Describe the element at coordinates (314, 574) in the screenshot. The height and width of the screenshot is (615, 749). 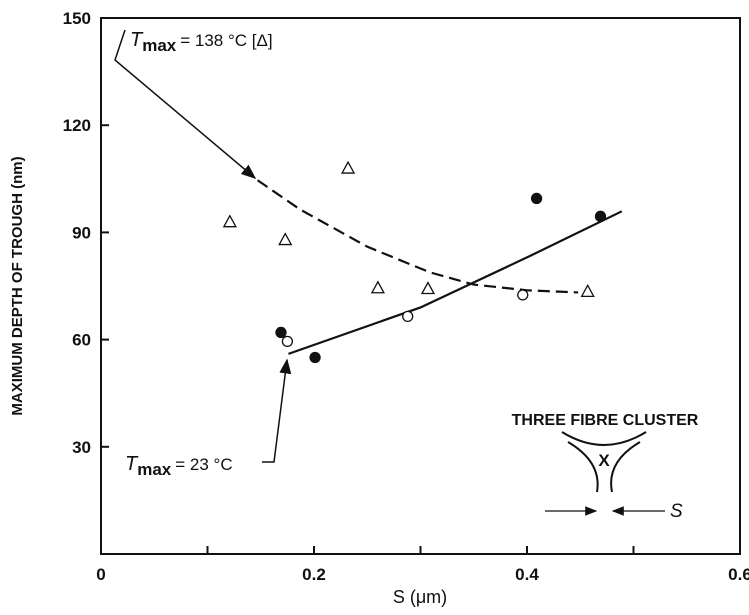
I see `x-tick-label: 0.2` at that location.